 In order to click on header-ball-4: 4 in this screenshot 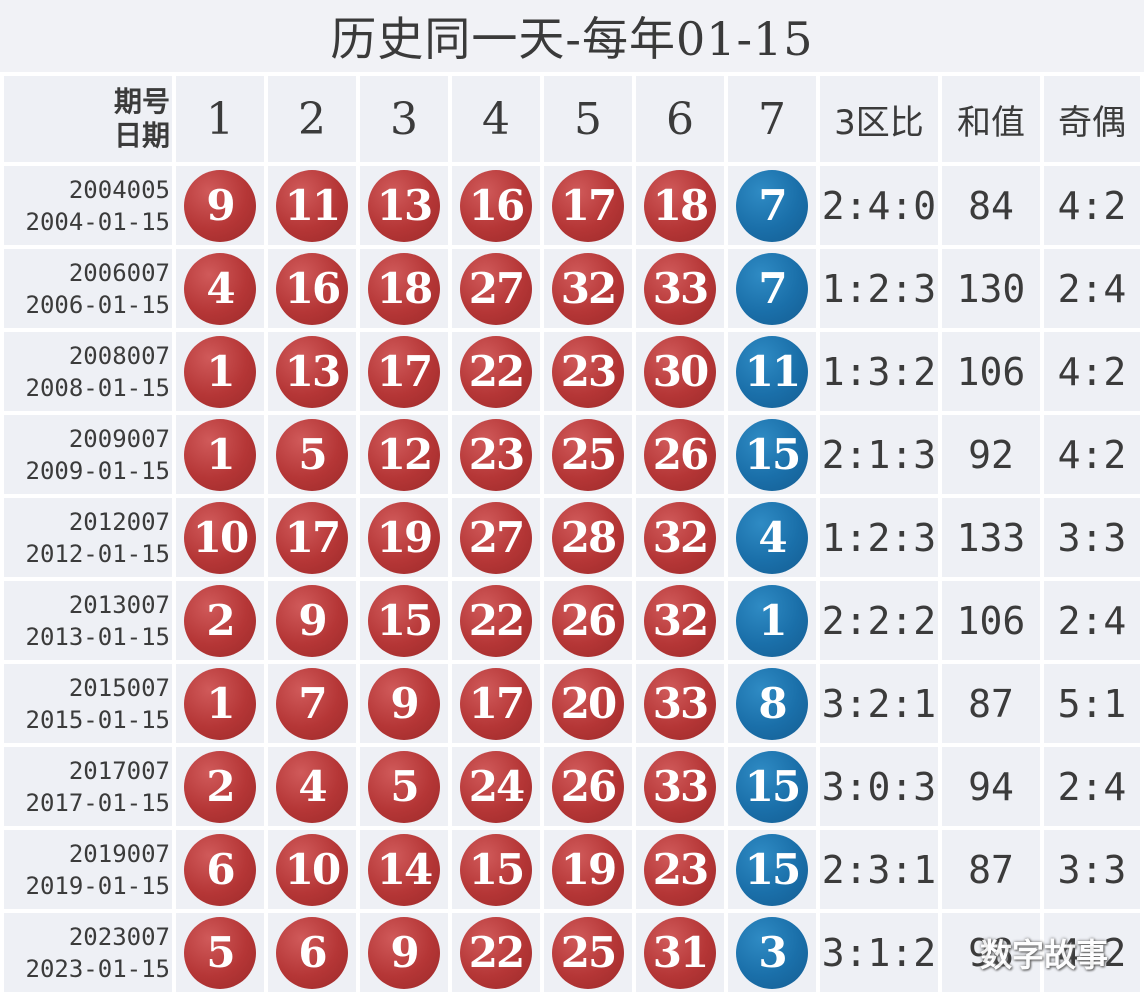, I will do `click(496, 119)`.